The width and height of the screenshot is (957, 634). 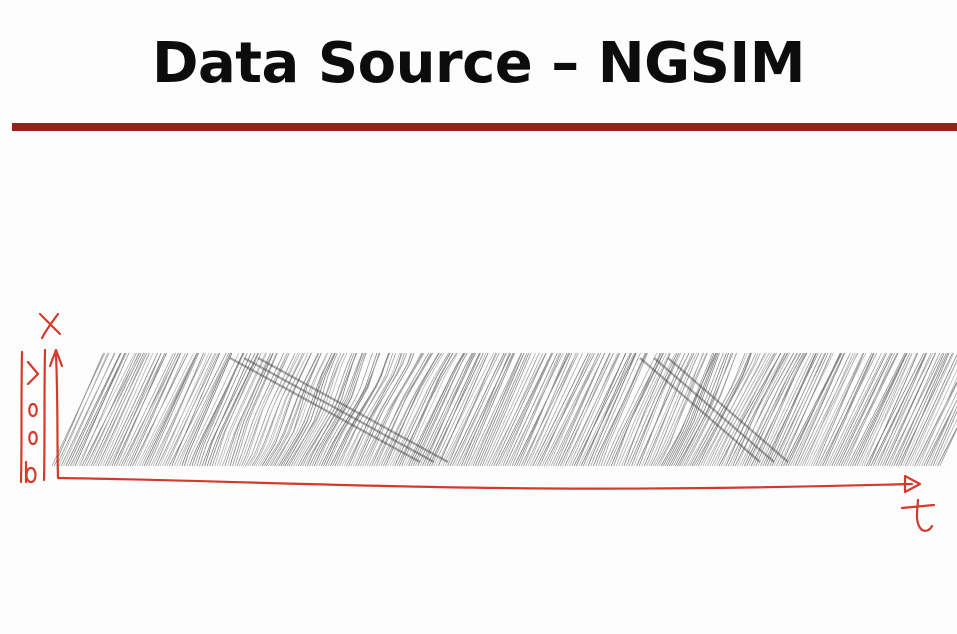 What do you see at coordinates (57, 416) in the screenshot?
I see `position-axis` at bounding box center [57, 416].